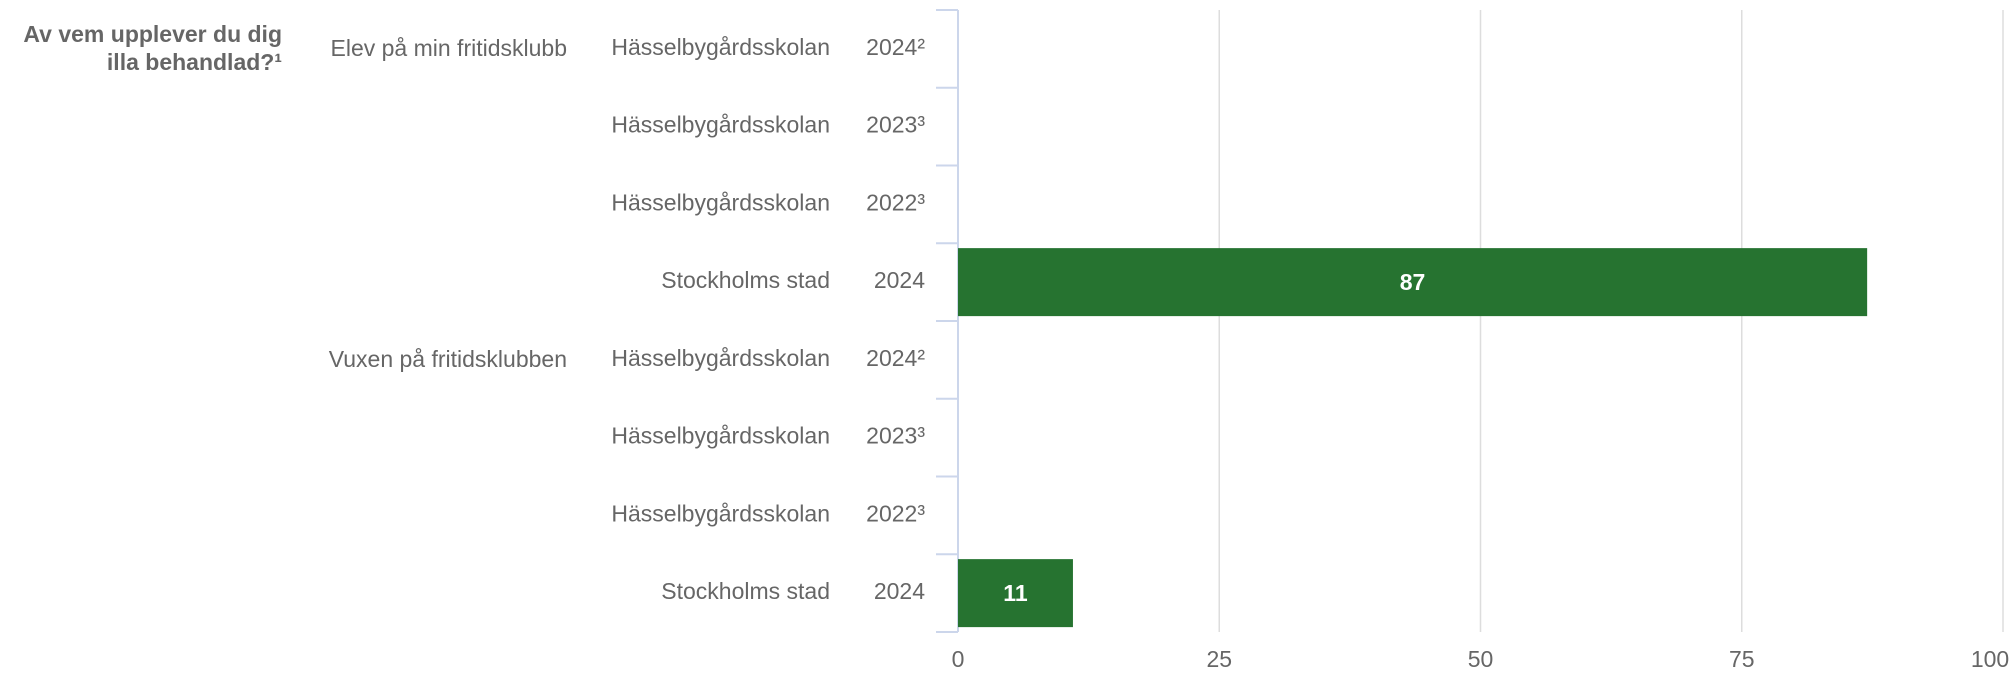 The image size is (2012, 676). I want to click on x-tick-label: 50, so click(1481, 659).